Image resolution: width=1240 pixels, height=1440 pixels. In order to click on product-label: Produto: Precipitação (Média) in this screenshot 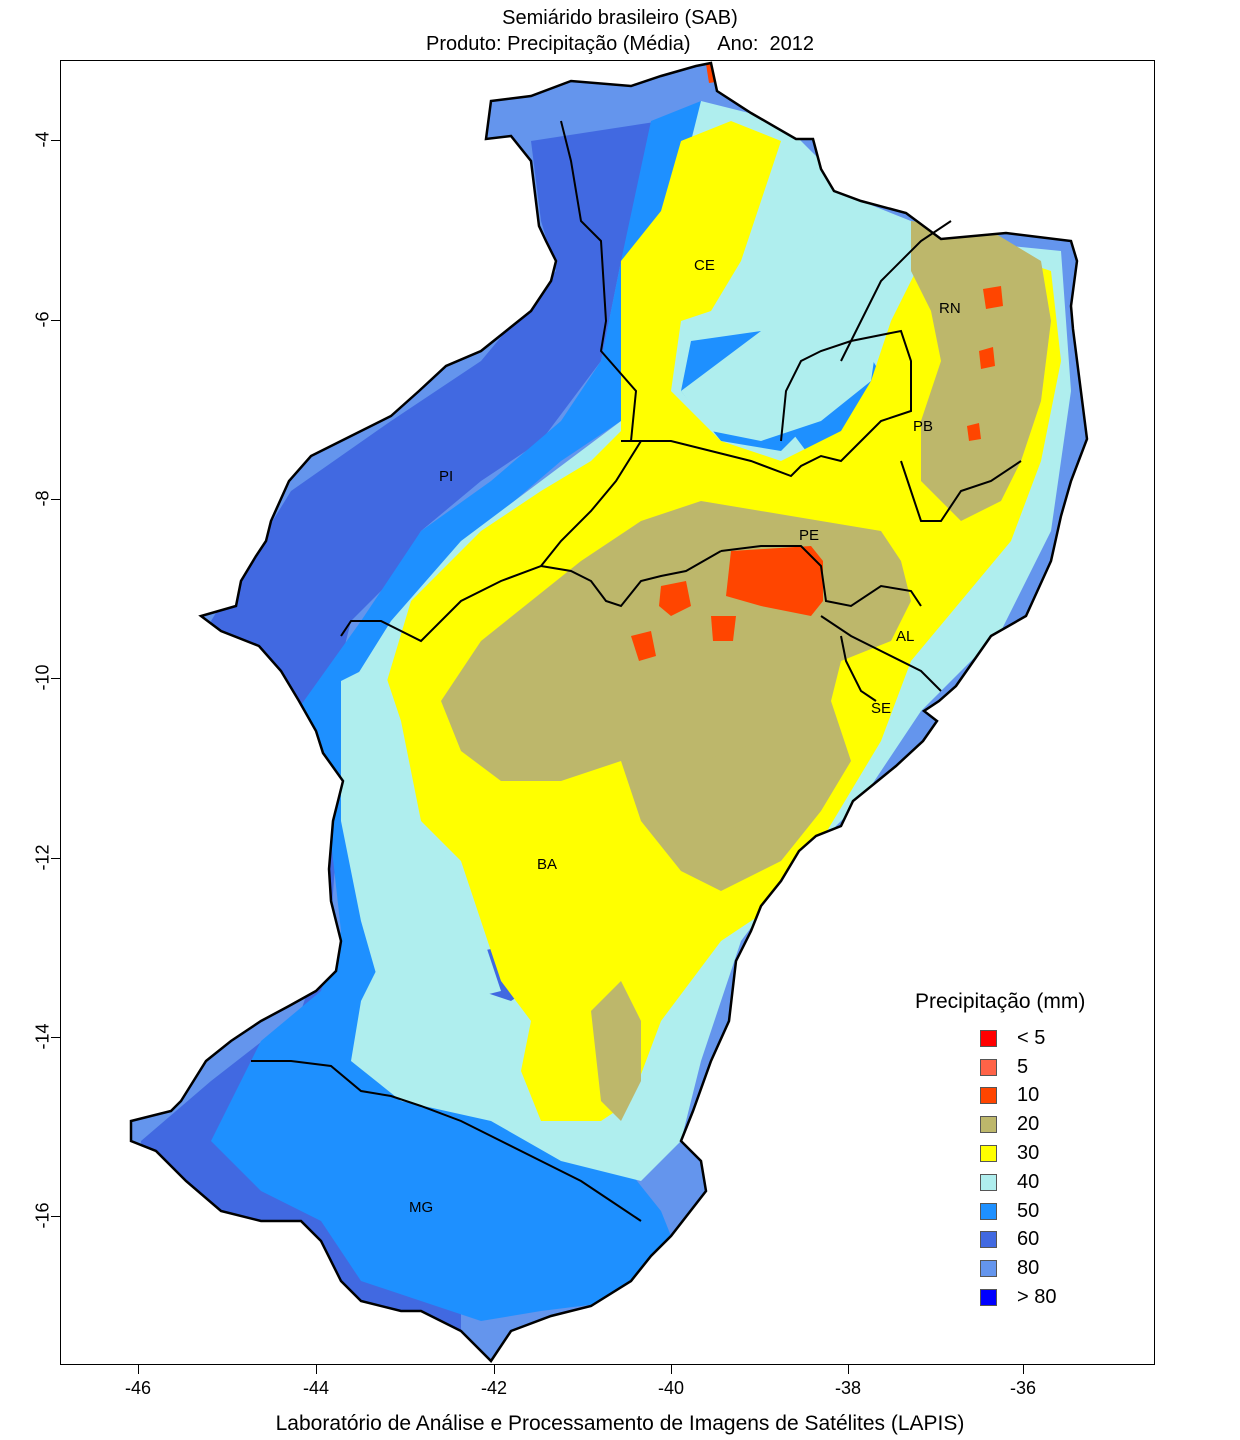, I will do `click(558, 44)`.